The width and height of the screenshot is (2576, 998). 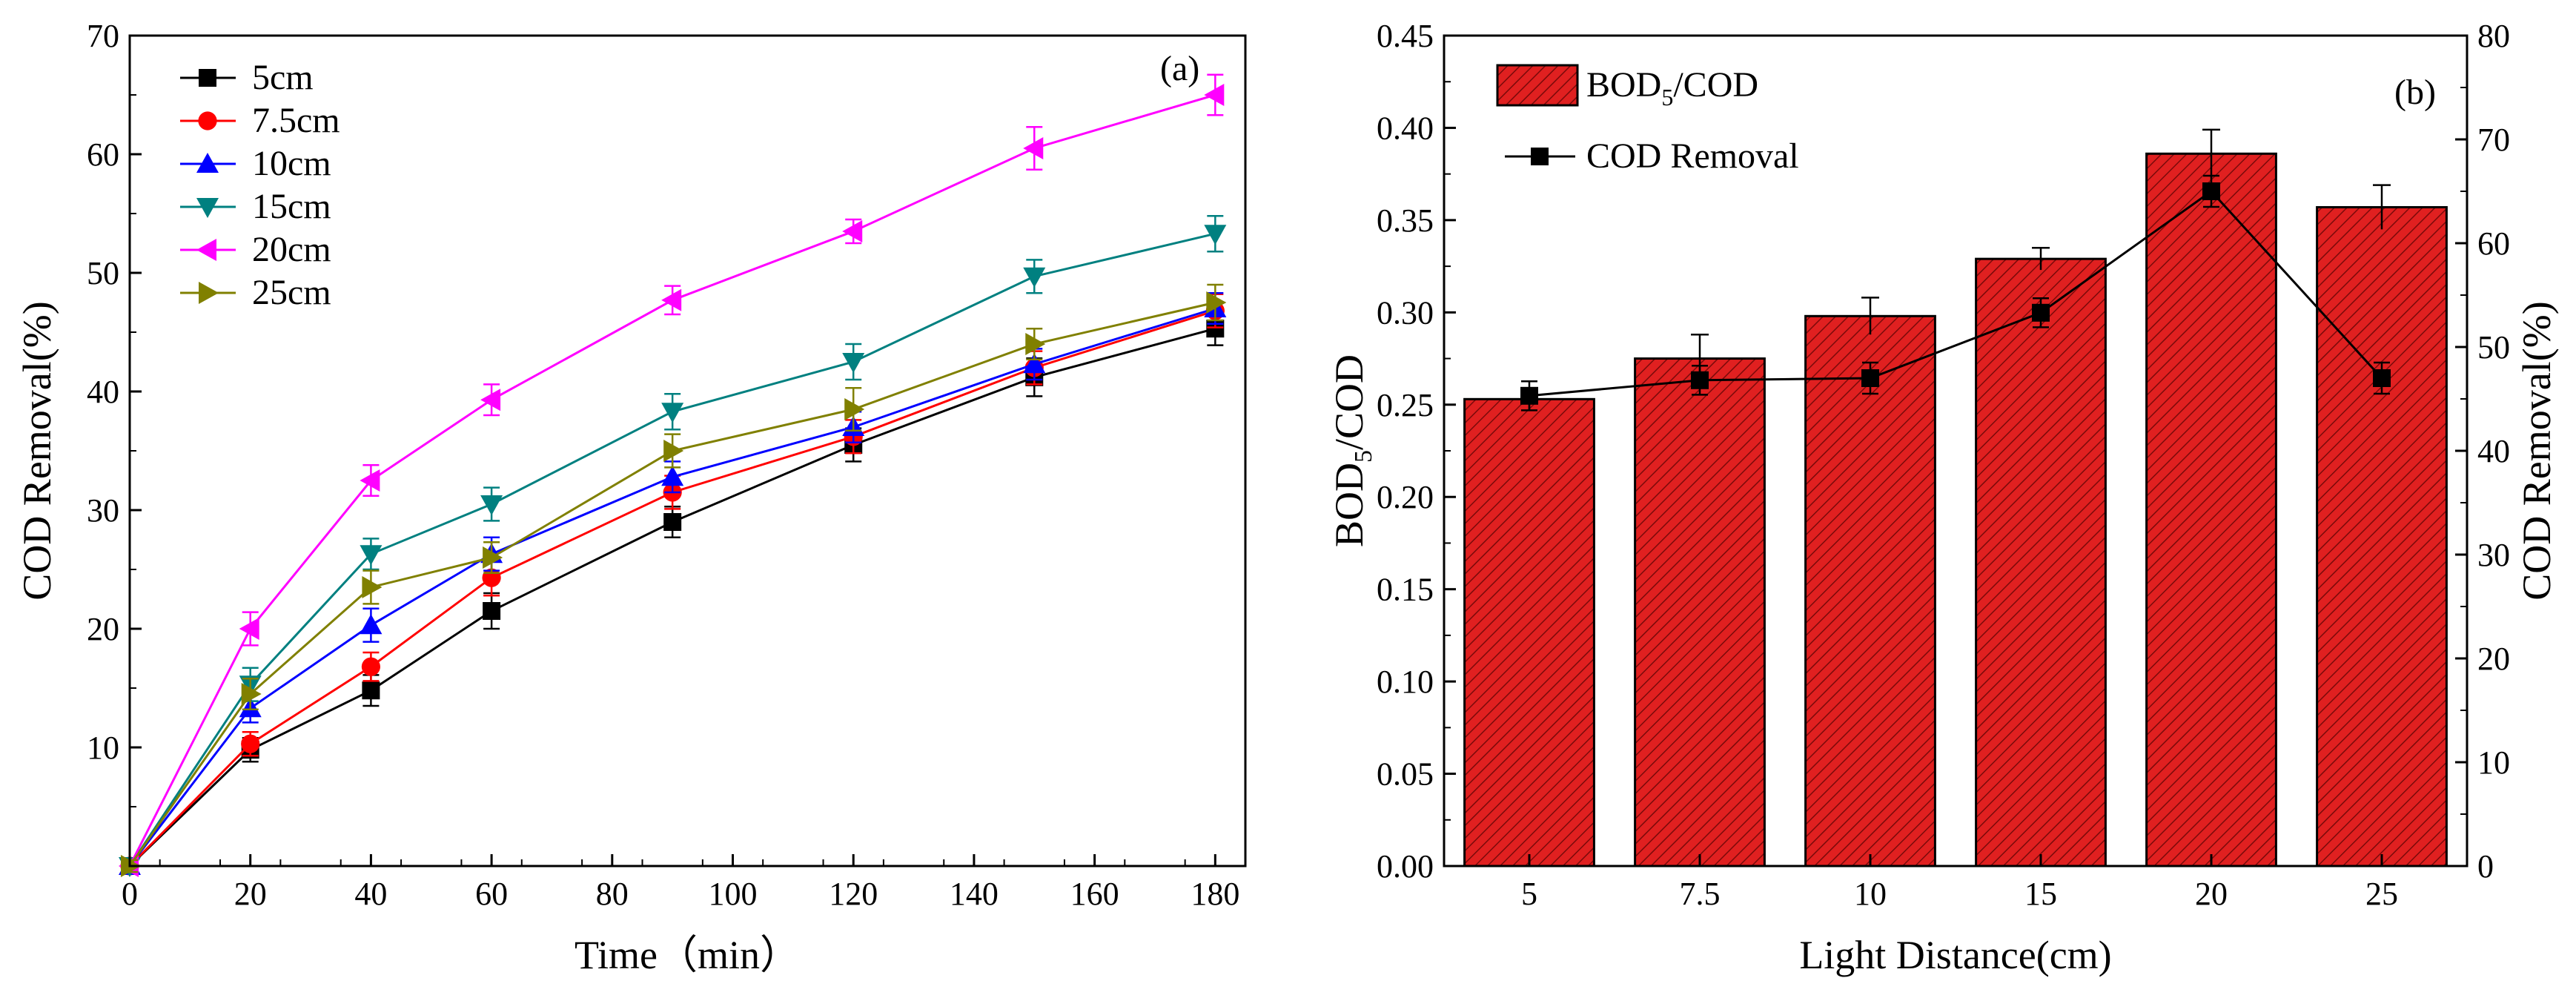 I want to click on legend-label-25cm: 25cm, so click(x=291, y=292).